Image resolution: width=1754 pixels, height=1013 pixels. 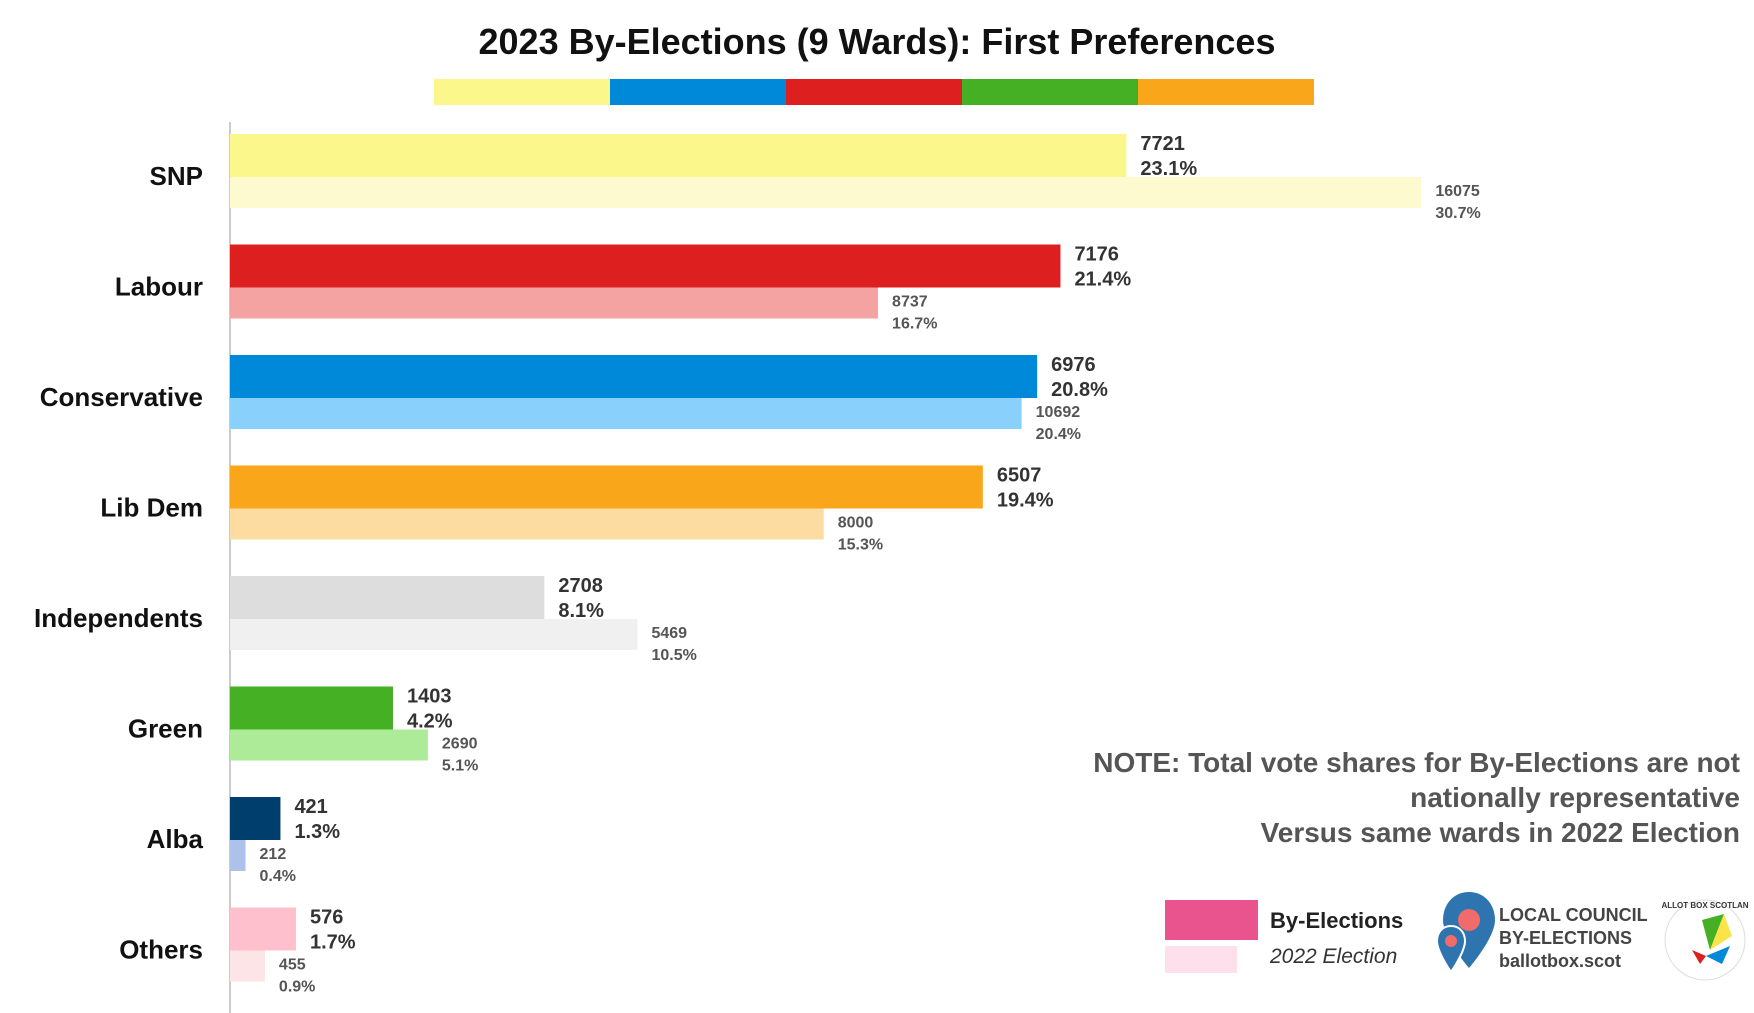 What do you see at coordinates (1162, 144) in the screenshot?
I see `value-label-by-elections-snp: 7721` at bounding box center [1162, 144].